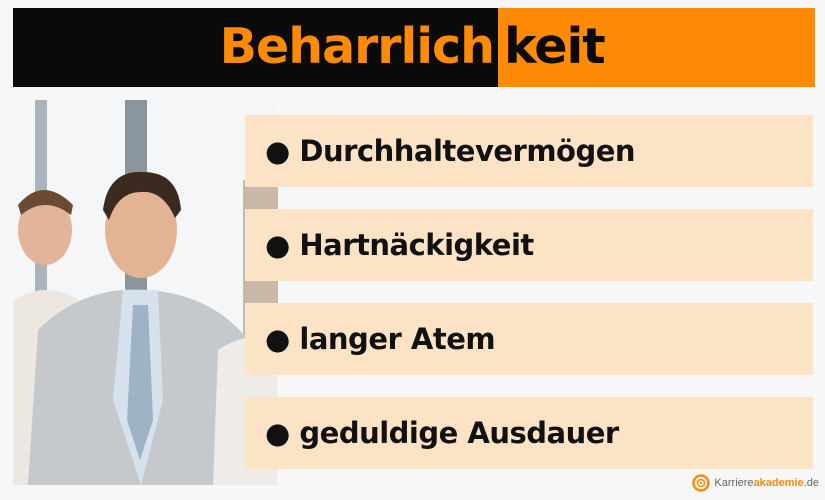  What do you see at coordinates (357, 46) in the screenshot?
I see `title-part1: Beharrlich` at bounding box center [357, 46].